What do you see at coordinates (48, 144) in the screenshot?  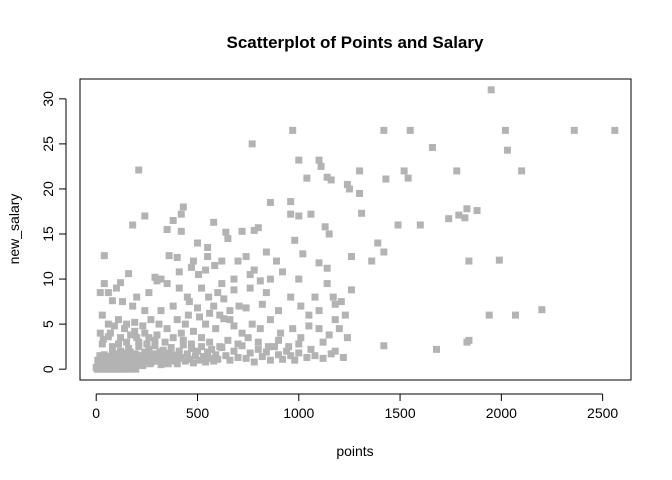 I see `y-tick-label: 25` at bounding box center [48, 144].